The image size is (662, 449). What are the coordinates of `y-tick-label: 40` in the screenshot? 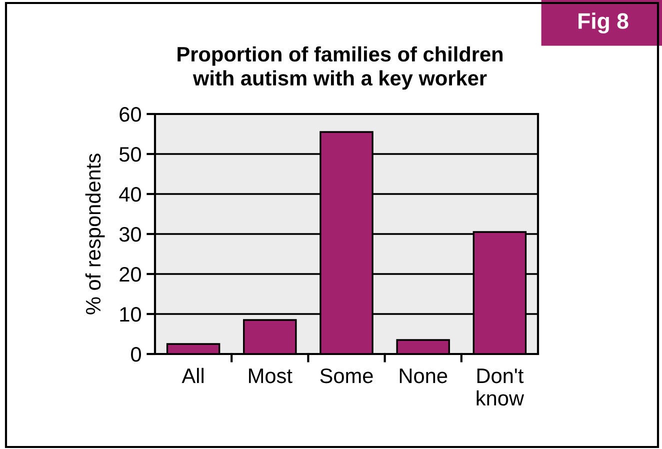 It's located at (130, 194).